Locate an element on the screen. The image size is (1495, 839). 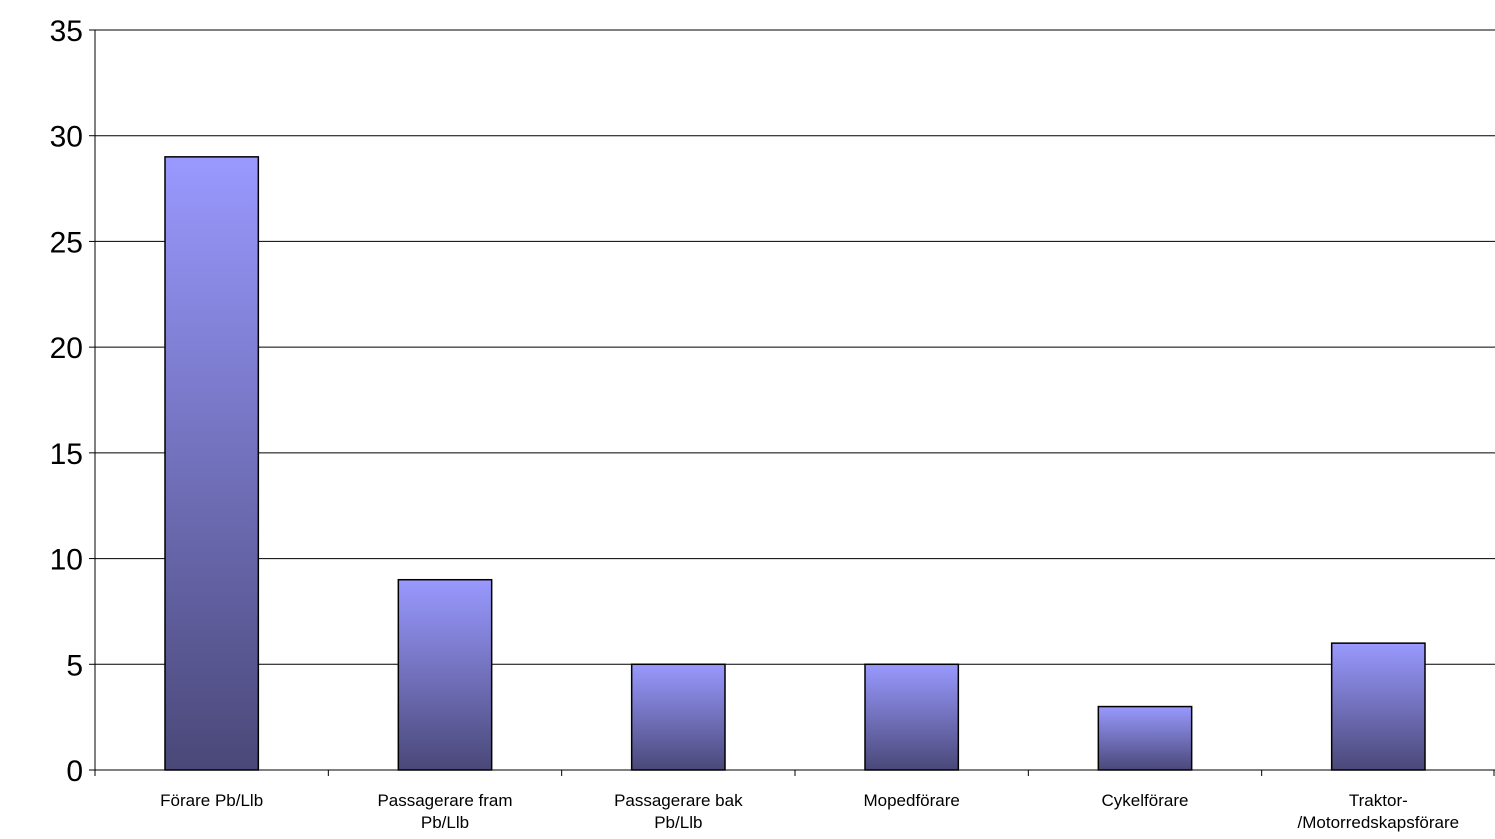
y-tick-label: 35 is located at coordinates (66, 31).